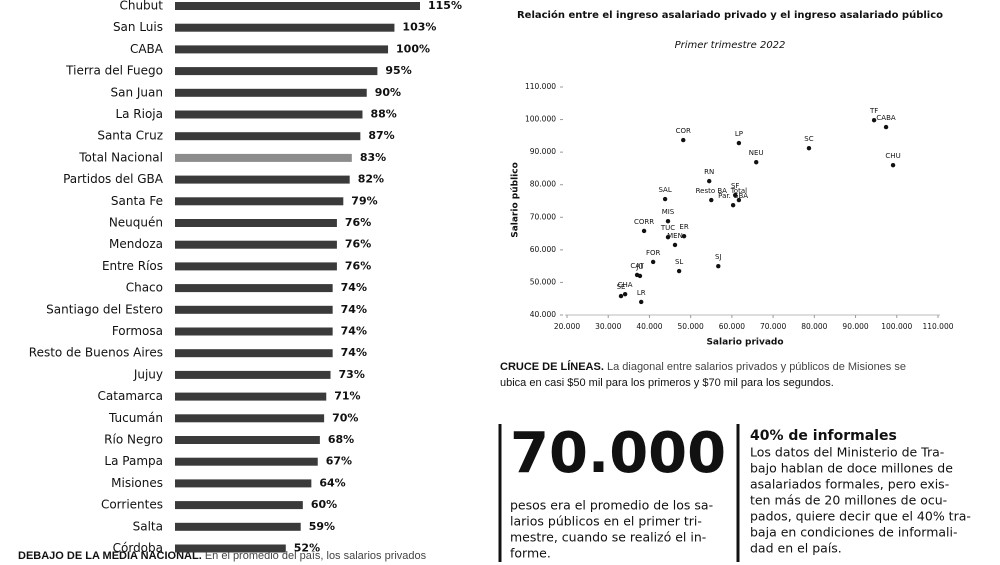 This screenshot has height=565, width=1000. Describe the element at coordinates (851, 468) in the screenshot. I see `sidebar-text: bajo hablan de doce millones de` at that location.